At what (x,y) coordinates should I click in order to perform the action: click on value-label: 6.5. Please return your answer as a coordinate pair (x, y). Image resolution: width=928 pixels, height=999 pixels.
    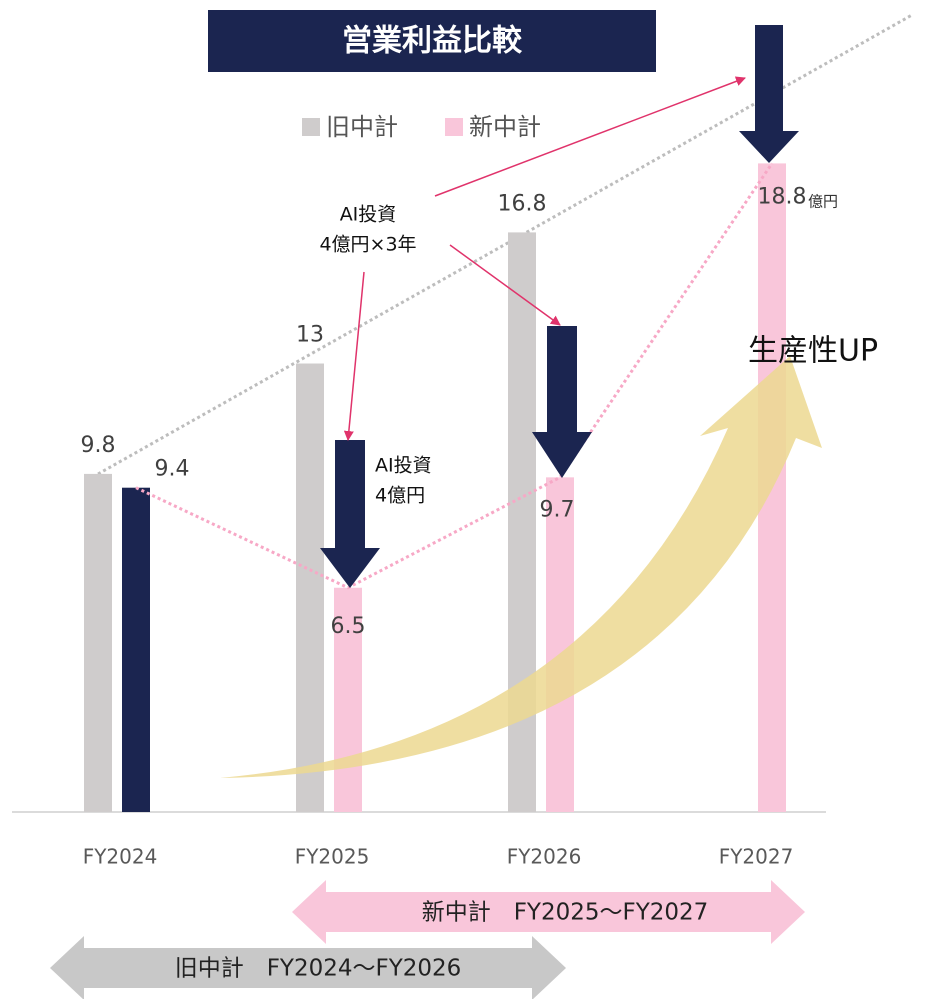
    Looking at the image, I should click on (348, 626).